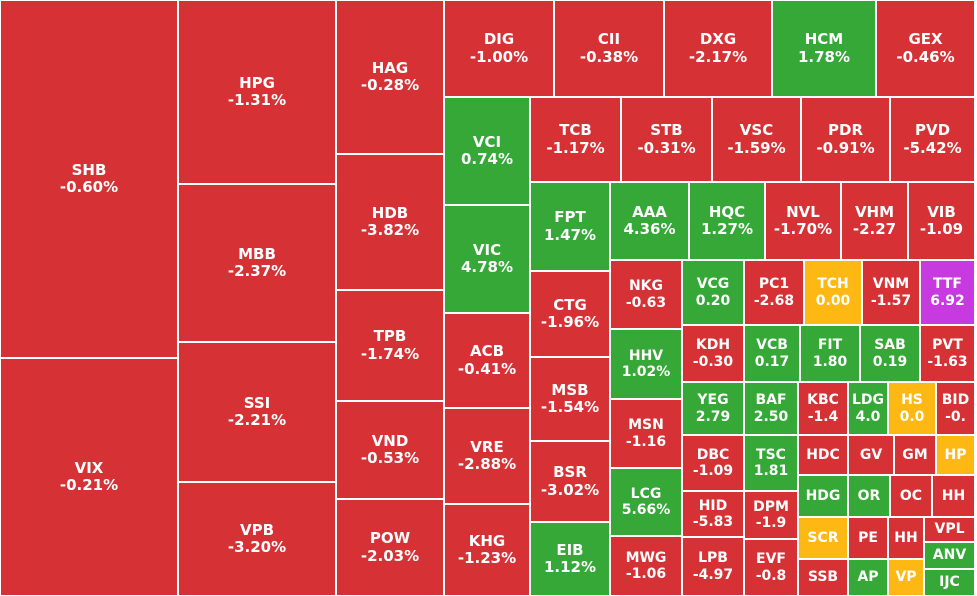 The image size is (977, 596). What do you see at coordinates (874, 211) in the screenshot?
I see `tile-symbol: VHM` at bounding box center [874, 211].